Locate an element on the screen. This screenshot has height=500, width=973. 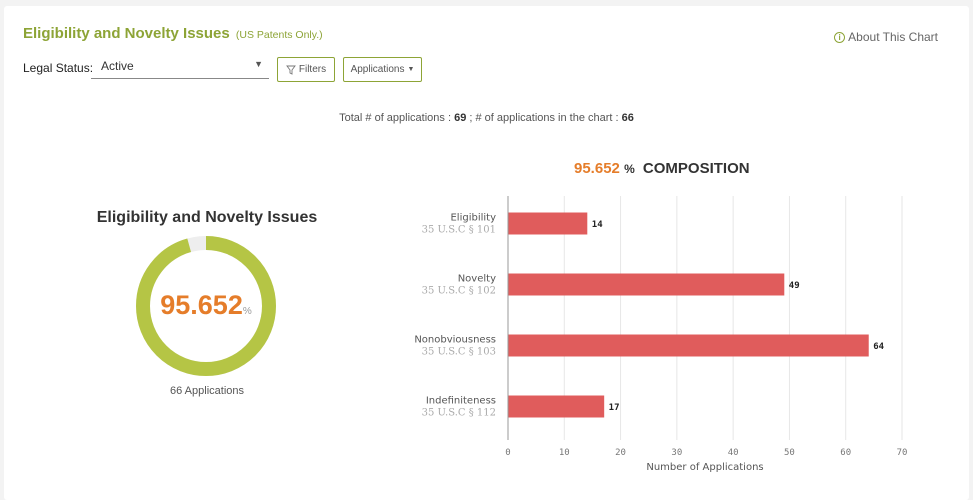
category-sublabel: 35 U.S.C § 102 is located at coordinates (459, 291).